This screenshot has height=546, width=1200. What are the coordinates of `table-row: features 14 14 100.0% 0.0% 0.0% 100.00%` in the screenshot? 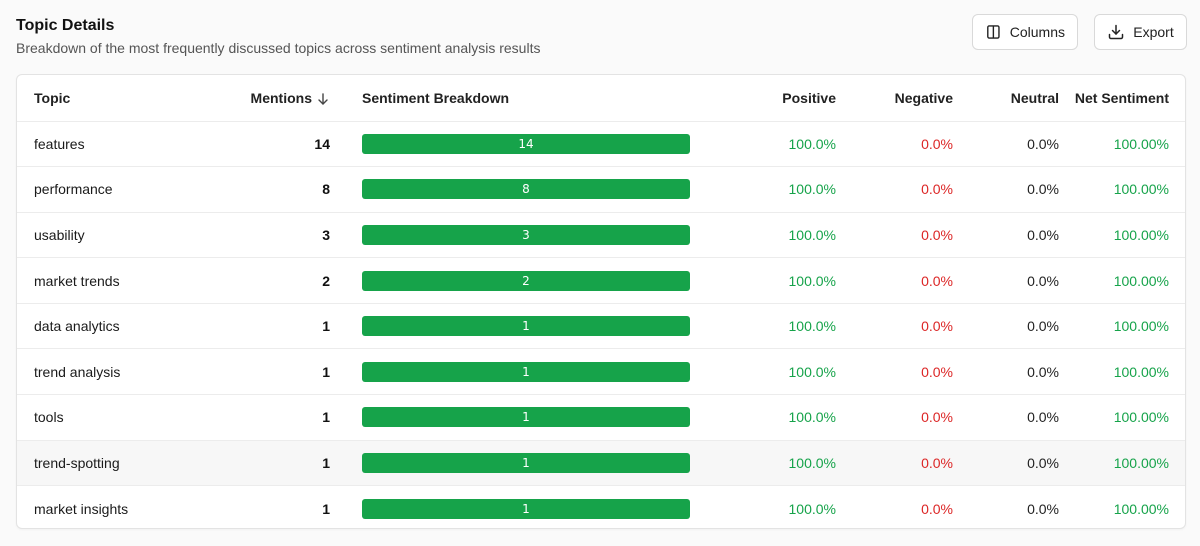 It's located at (601, 144).